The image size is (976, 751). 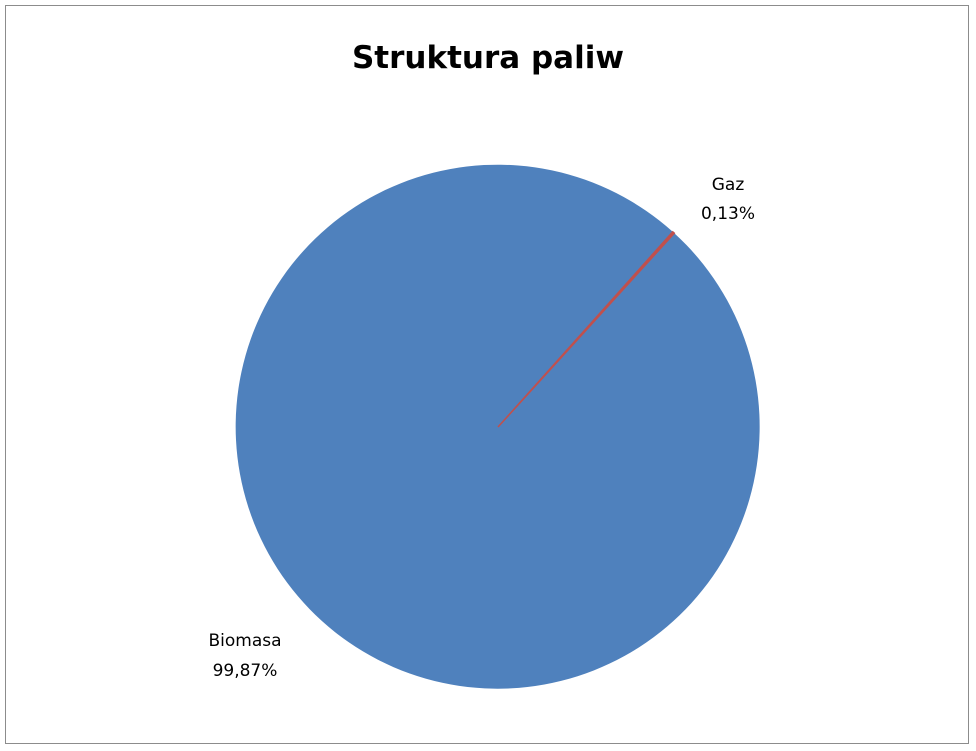 I want to click on slice-value-gaz: 0,13%, so click(x=728, y=214).